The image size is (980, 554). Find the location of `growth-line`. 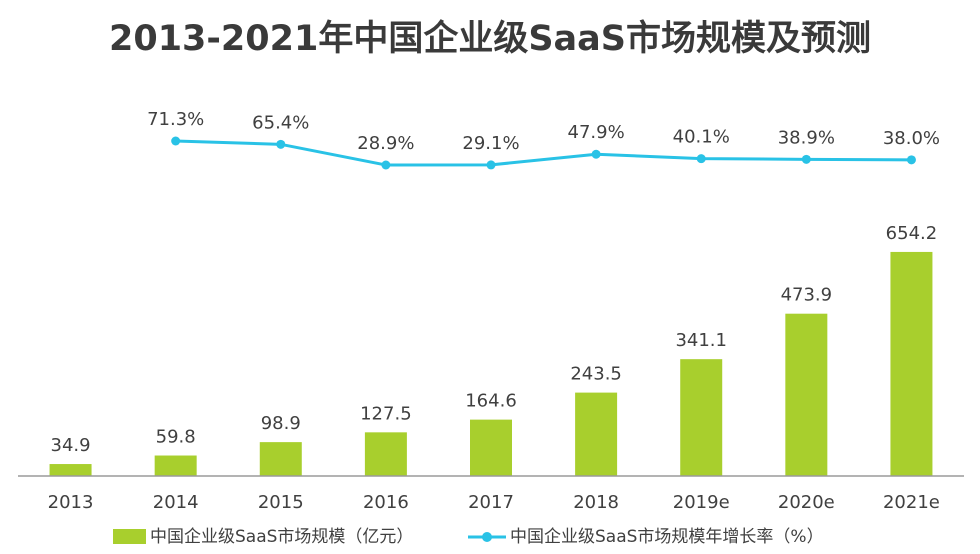

growth-line is located at coordinates (543, 153).